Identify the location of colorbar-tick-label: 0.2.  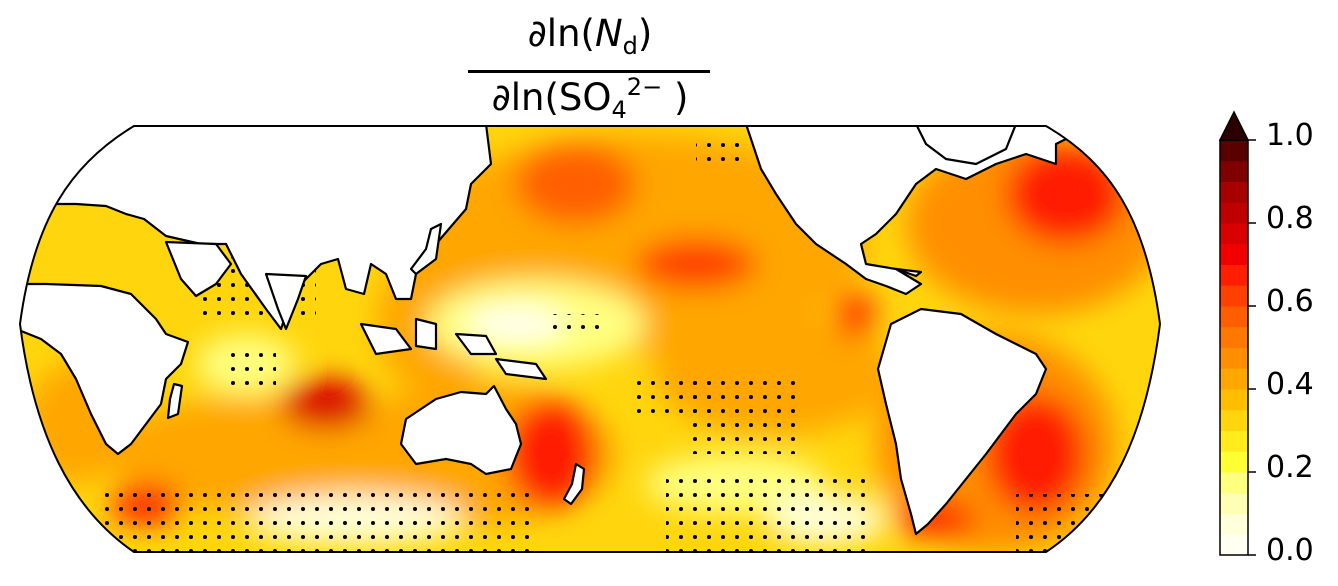
(1290, 467).